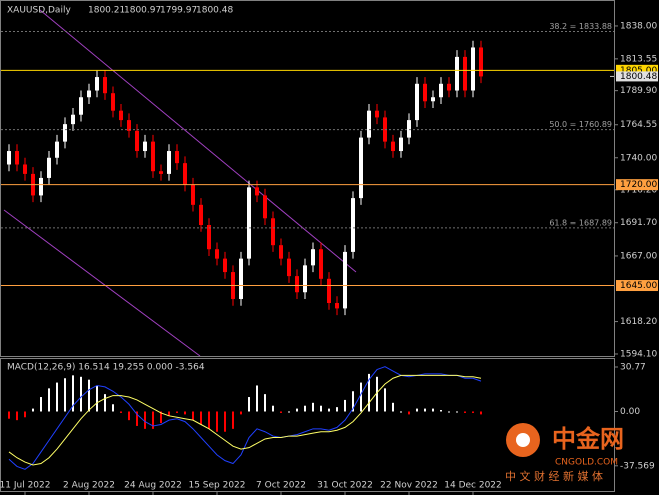 Image resolution: width=659 pixels, height=495 pixels. What do you see at coordinates (638, 190) in the screenshot?
I see `y-tick-label: 1716.20` at bounding box center [638, 190].